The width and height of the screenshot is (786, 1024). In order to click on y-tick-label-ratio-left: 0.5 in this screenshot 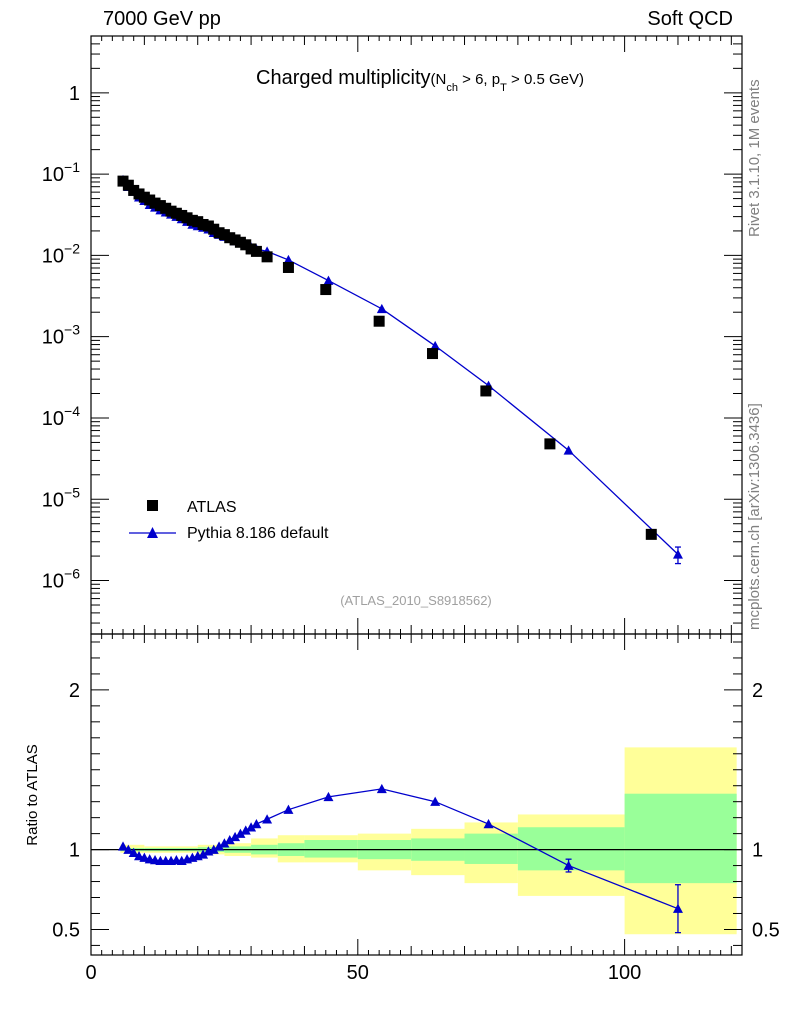, I will do `click(66, 930)`.